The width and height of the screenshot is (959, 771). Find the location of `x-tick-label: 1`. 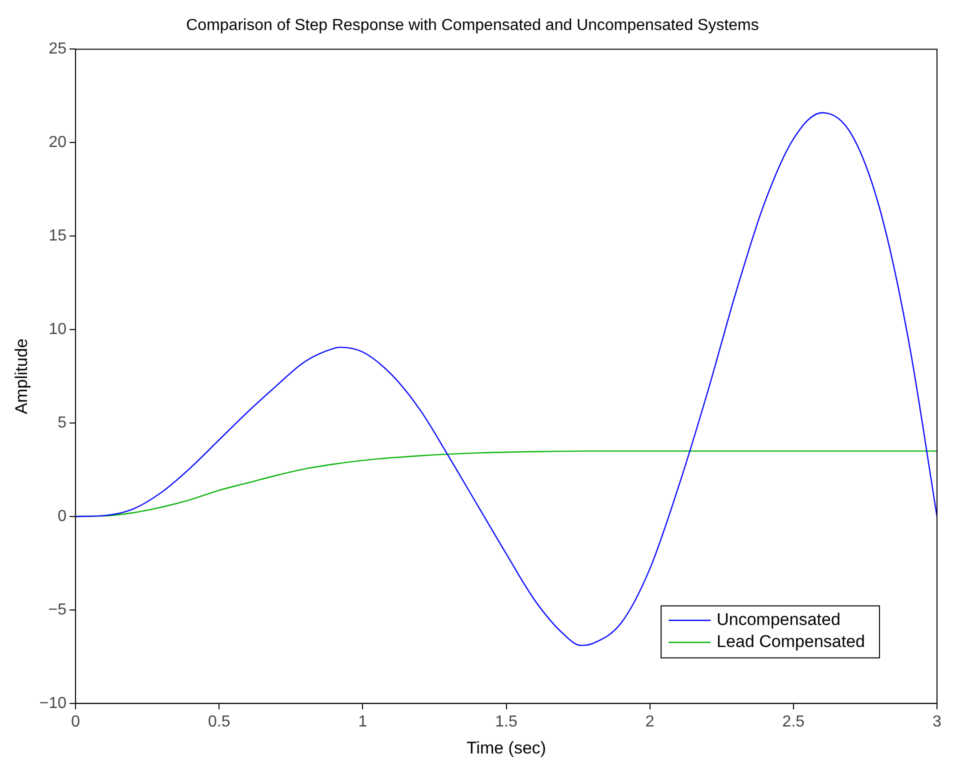

x-tick-label: 1 is located at coordinates (363, 721).